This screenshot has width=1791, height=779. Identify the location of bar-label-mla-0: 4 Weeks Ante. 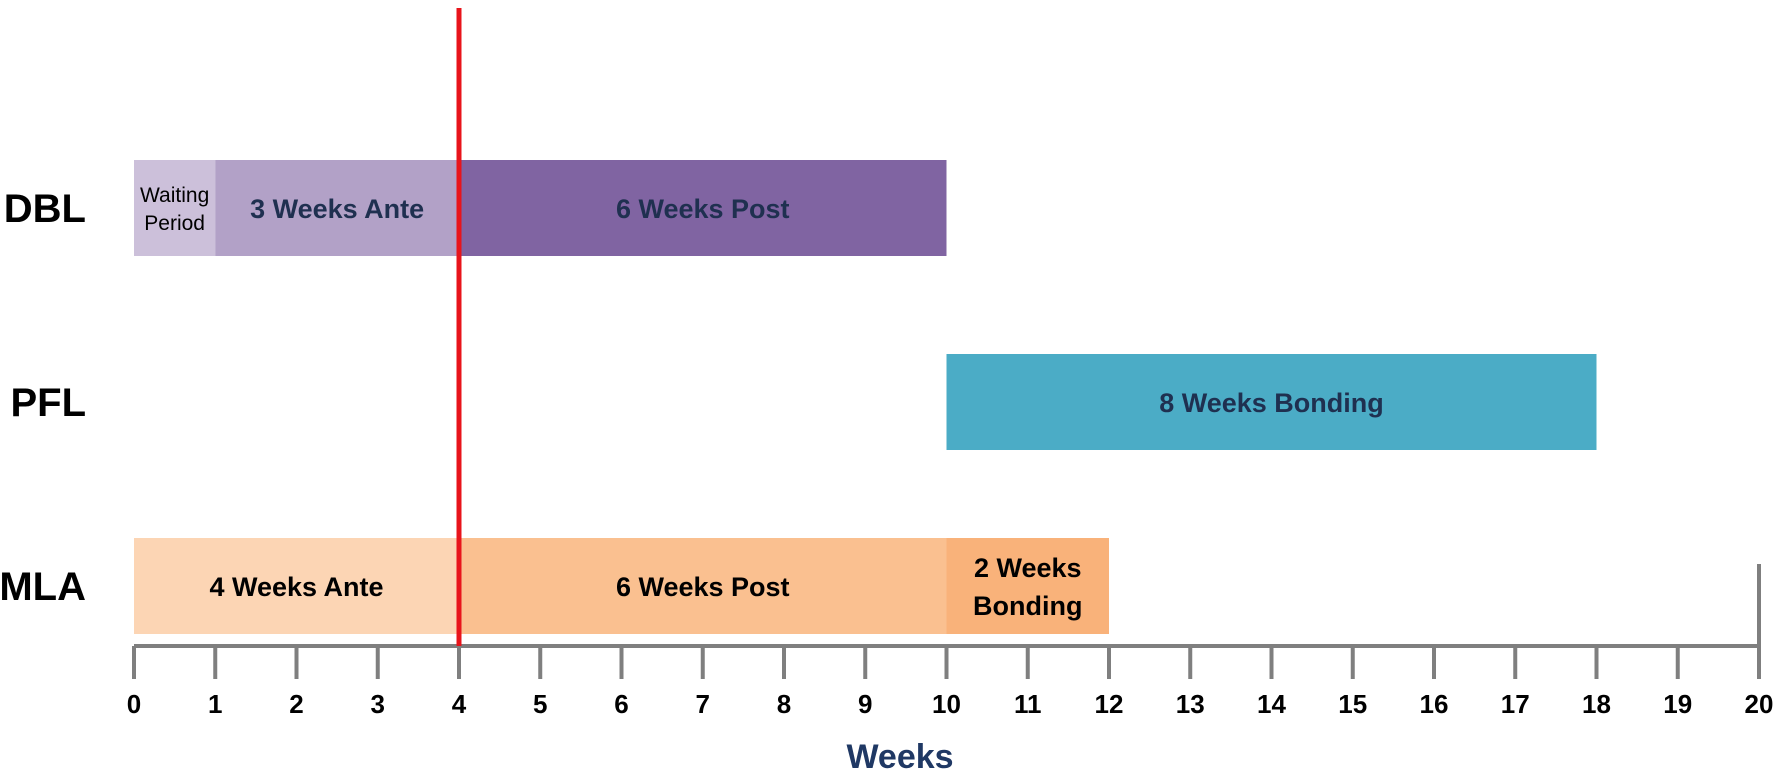
(296, 587).